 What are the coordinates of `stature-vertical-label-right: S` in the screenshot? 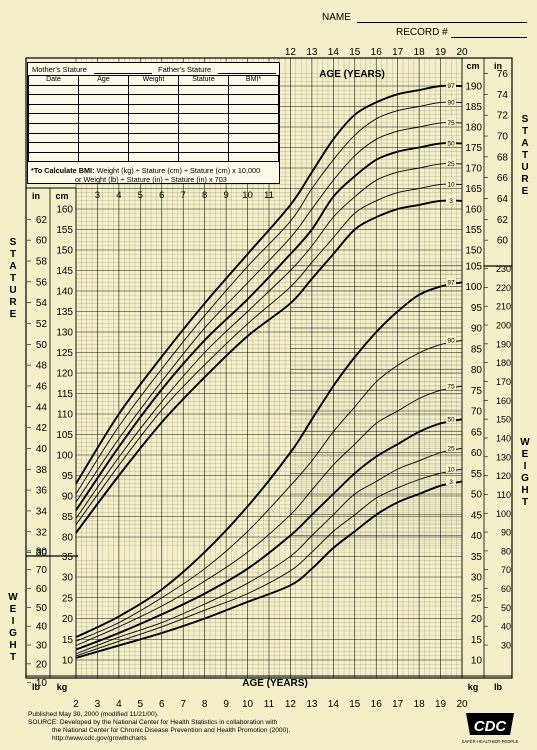 It's located at (525, 119).